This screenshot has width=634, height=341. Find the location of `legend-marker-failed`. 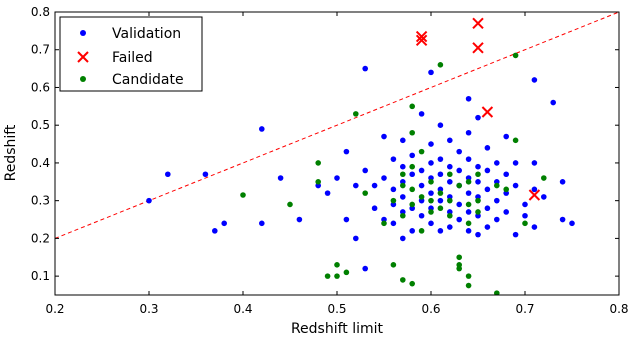

legend-marker-failed is located at coordinates (83, 57).